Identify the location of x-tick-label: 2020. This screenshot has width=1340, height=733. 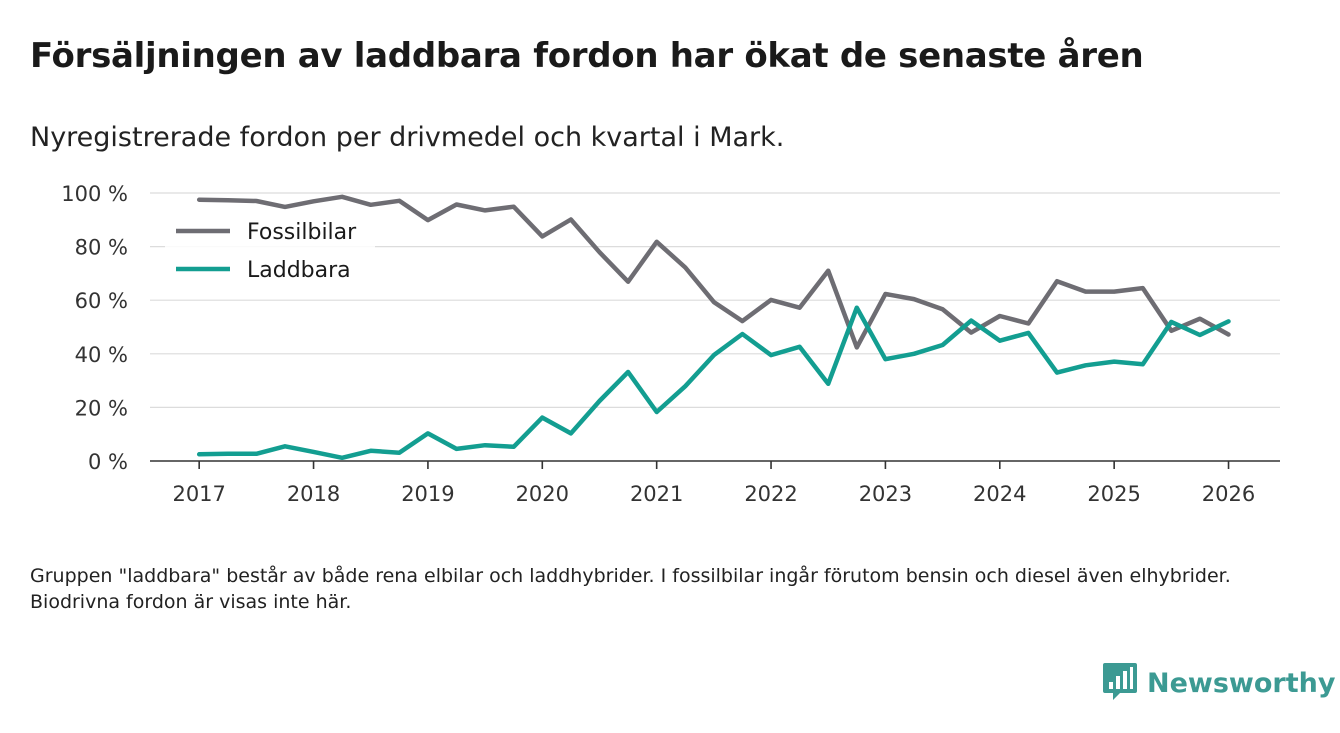
(542, 494).